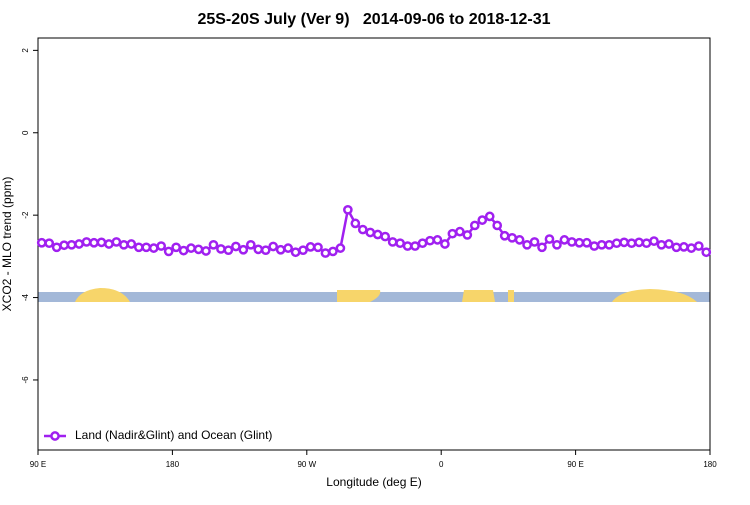 This screenshot has width=750, height=505. I want to click on y-tick-label: -4, so click(25, 297).